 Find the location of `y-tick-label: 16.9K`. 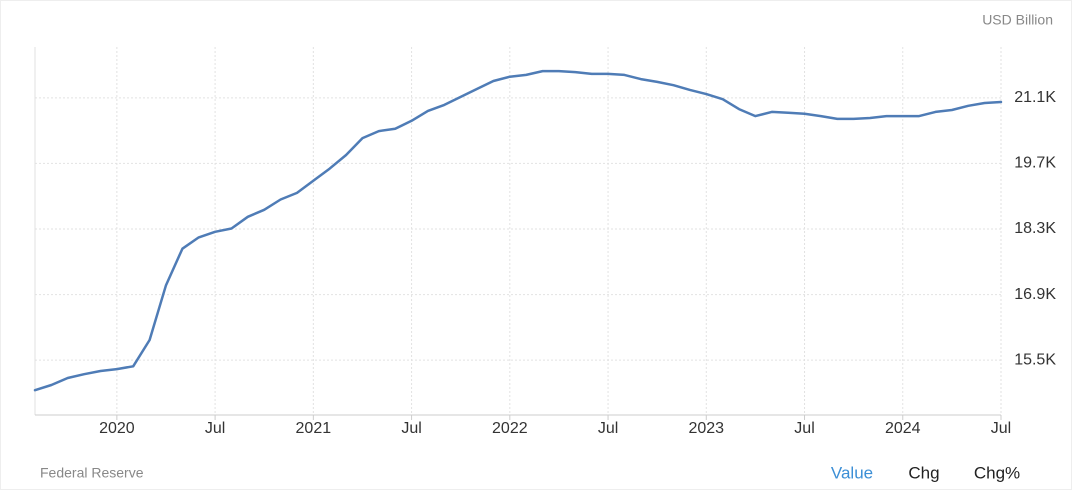

y-tick-label: 16.9K is located at coordinates (1035, 294).